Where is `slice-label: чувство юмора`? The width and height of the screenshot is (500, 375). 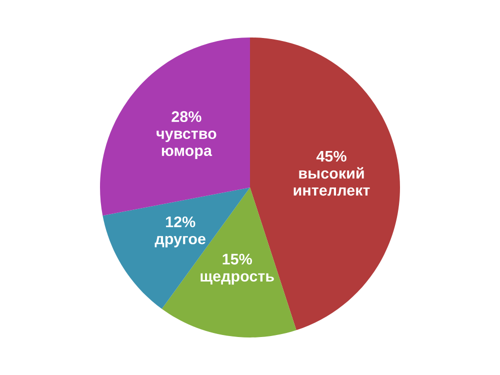
slice-label: чувство юмора is located at coordinates (186, 145).